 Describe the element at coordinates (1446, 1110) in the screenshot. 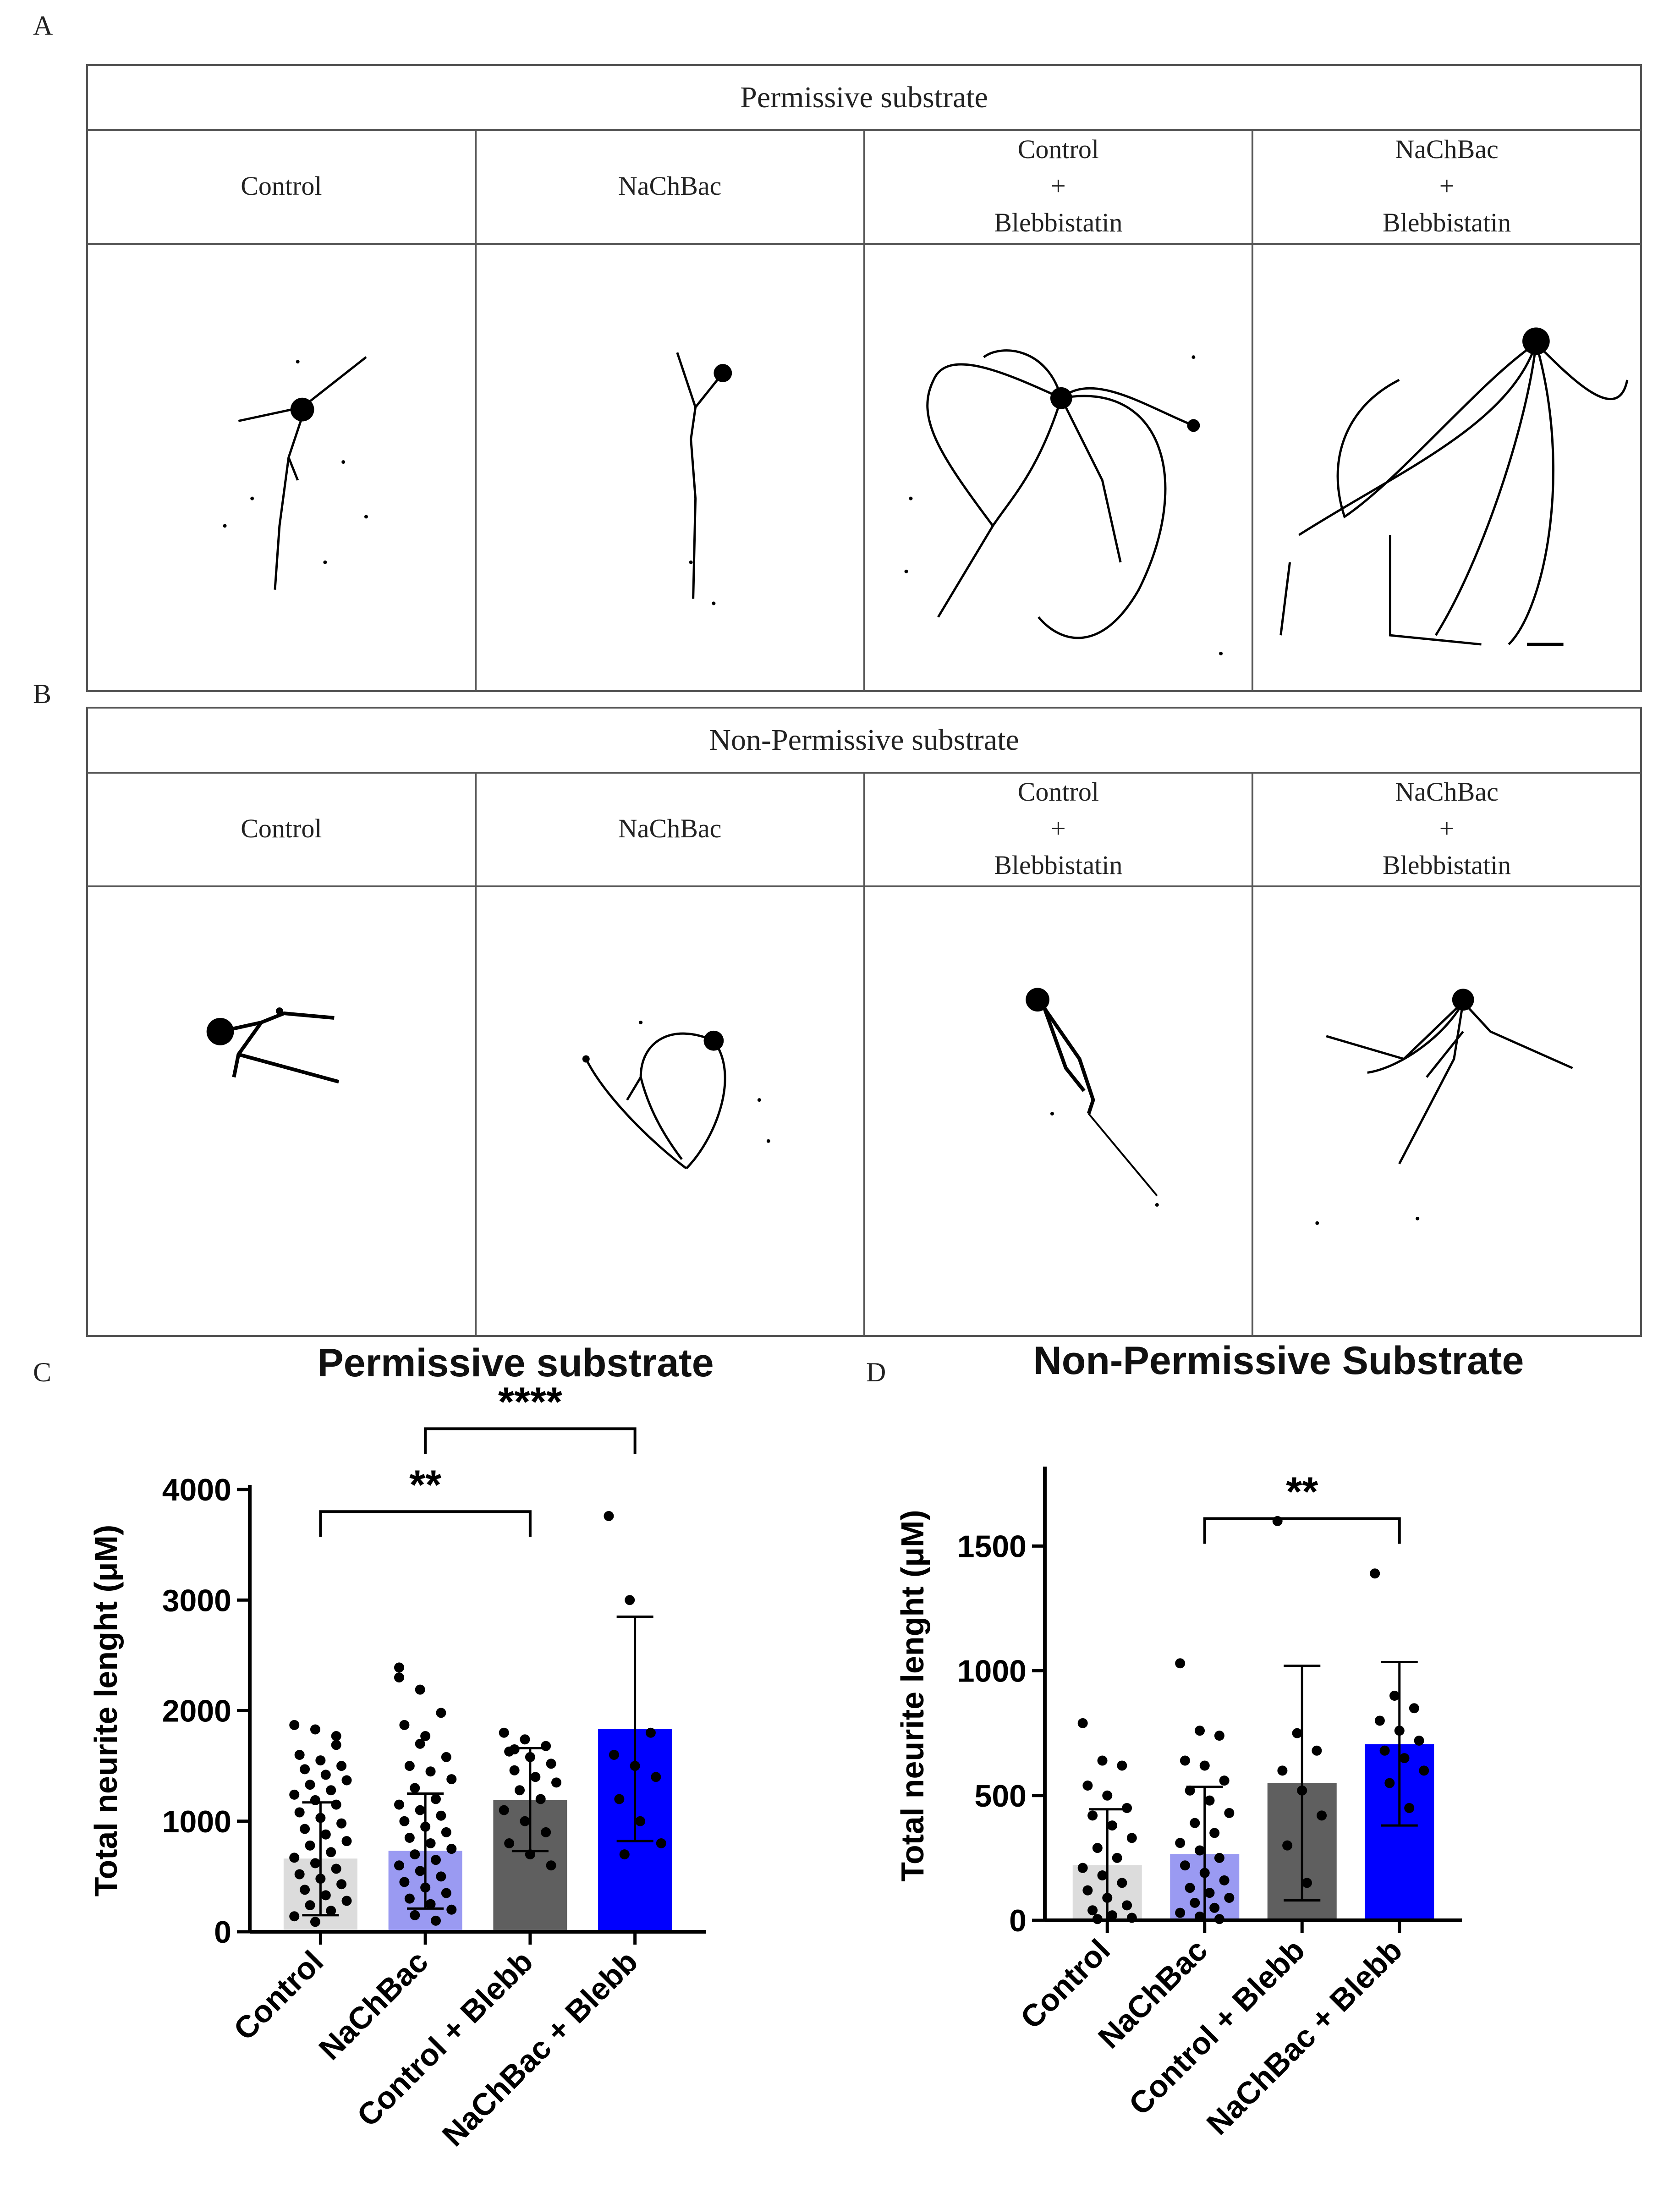

I see `panel-b-image-nachbac-blebb` at that location.